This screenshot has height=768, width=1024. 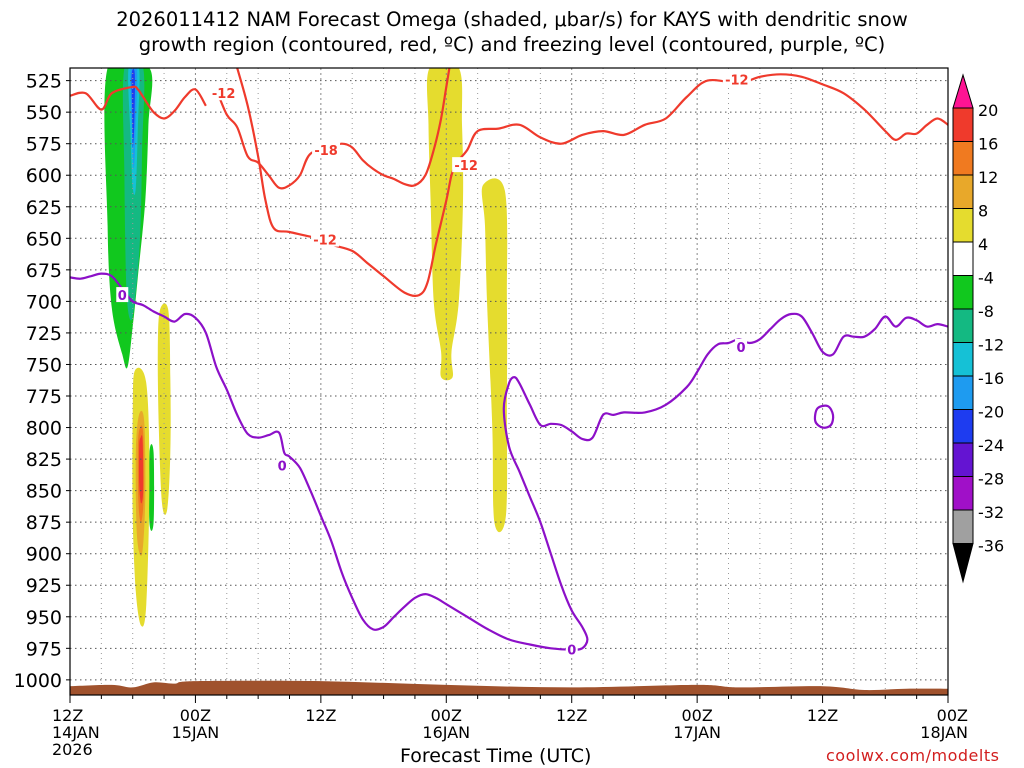 I want to click on credit-link: coolwx.com/modelts, so click(x=913, y=755).